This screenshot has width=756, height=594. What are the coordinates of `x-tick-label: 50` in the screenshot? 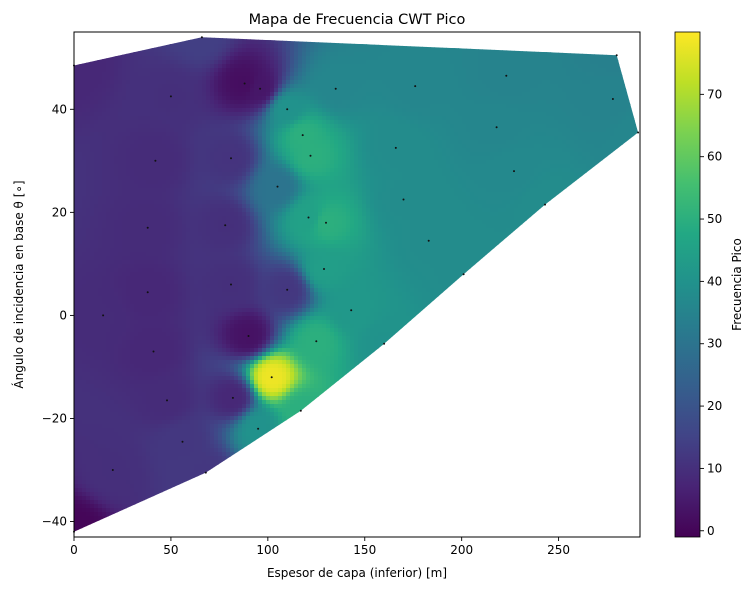 It's located at (170, 550).